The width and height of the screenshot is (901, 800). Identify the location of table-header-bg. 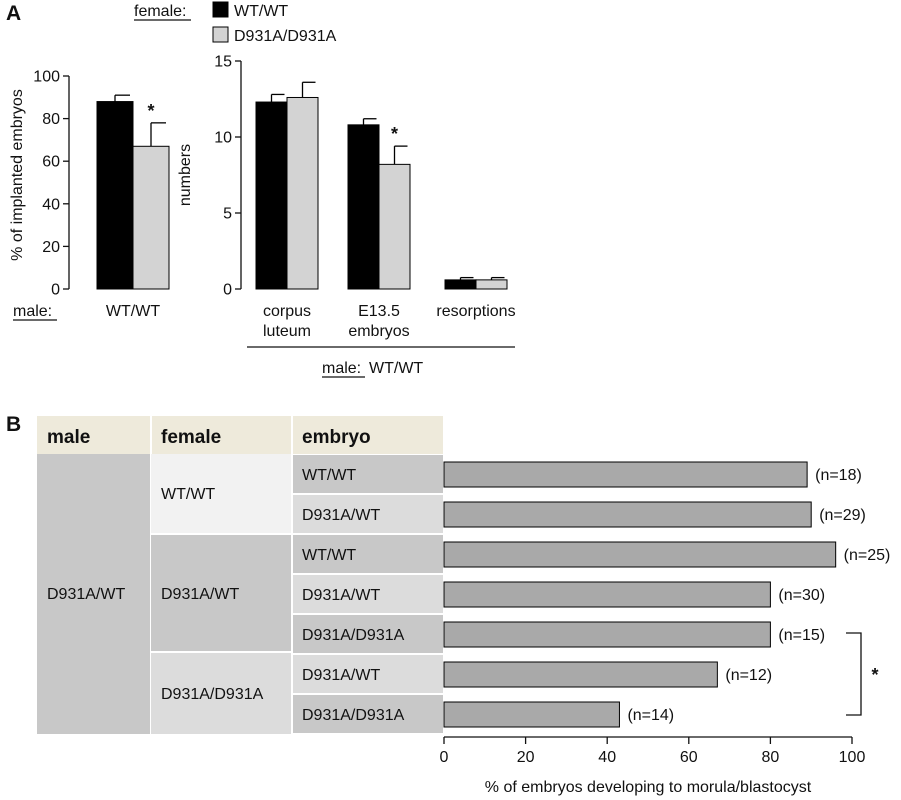
(240, 435).